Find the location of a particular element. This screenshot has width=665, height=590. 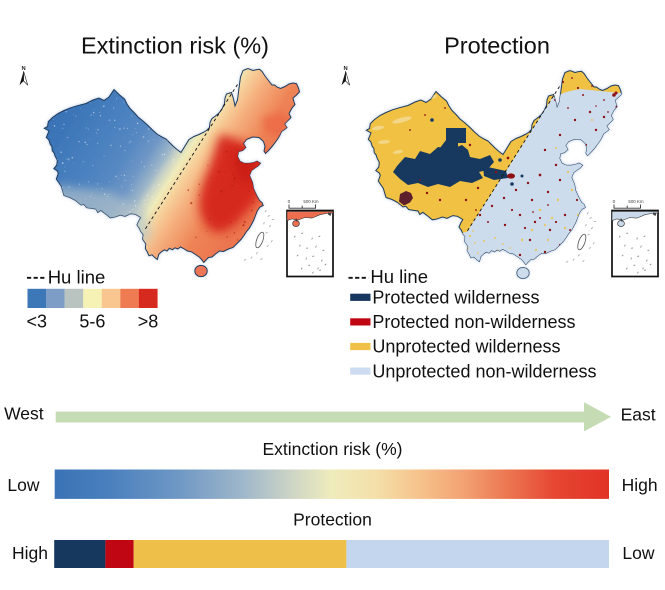

svg-text: 5-6 is located at coordinates (92, 322).